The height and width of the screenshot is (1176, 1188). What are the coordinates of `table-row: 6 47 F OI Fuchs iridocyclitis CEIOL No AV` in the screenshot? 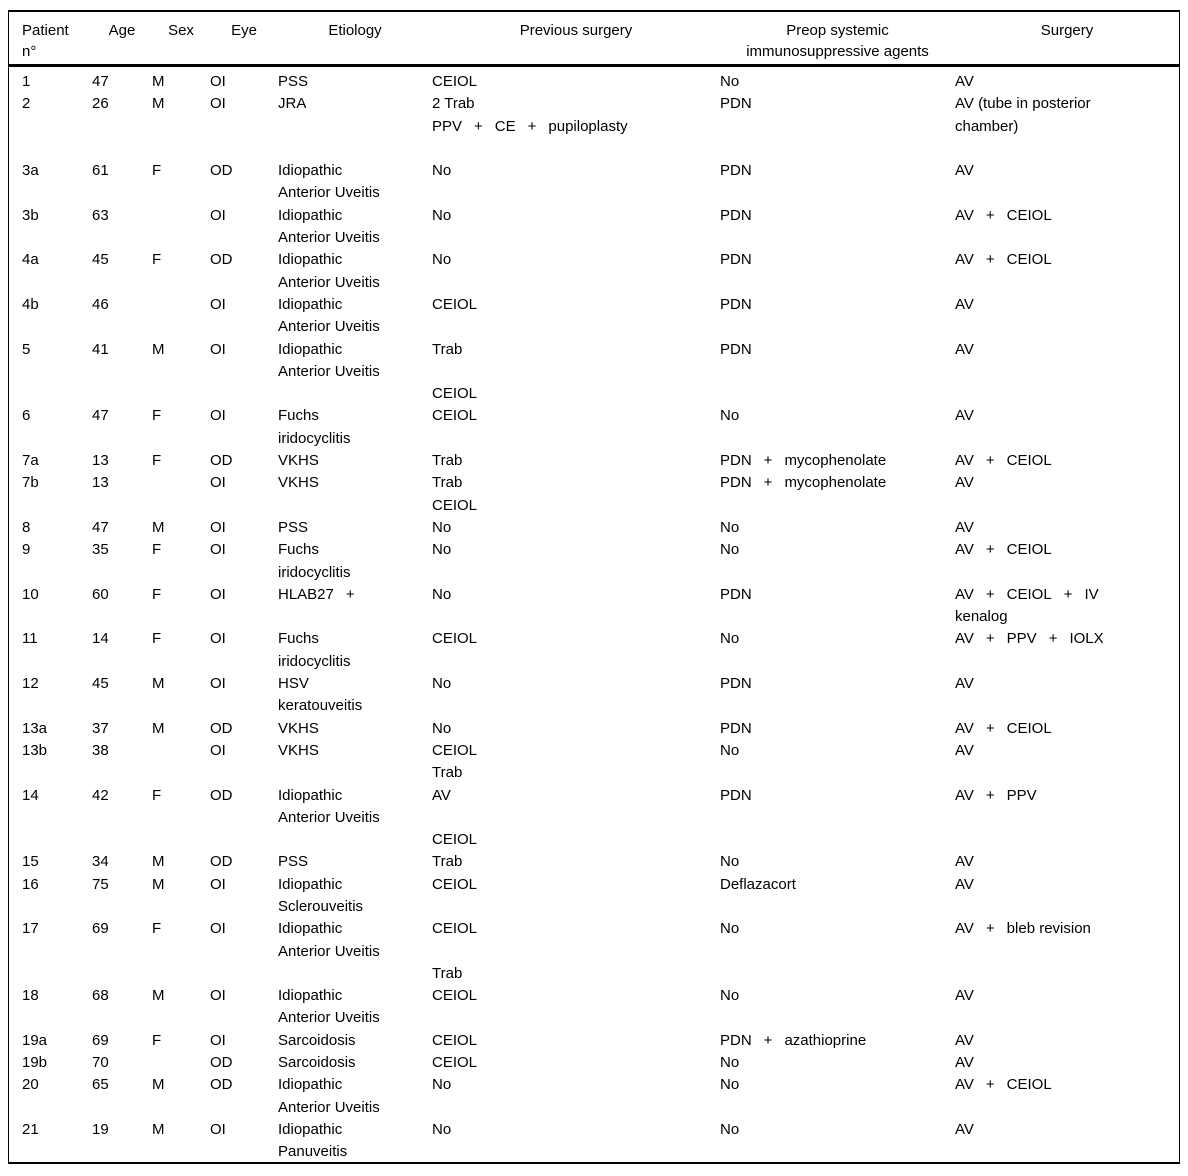 It's located at (594, 427).